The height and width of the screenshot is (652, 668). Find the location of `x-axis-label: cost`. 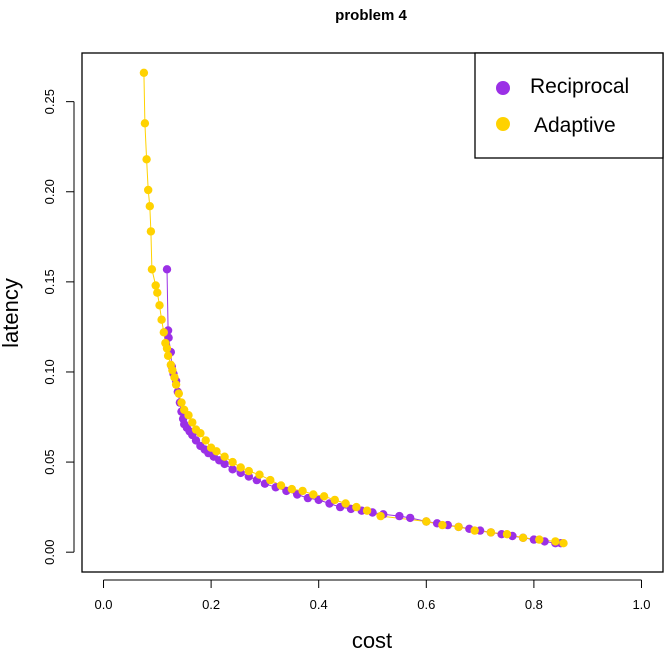

x-axis-label: cost is located at coordinates (372, 640).